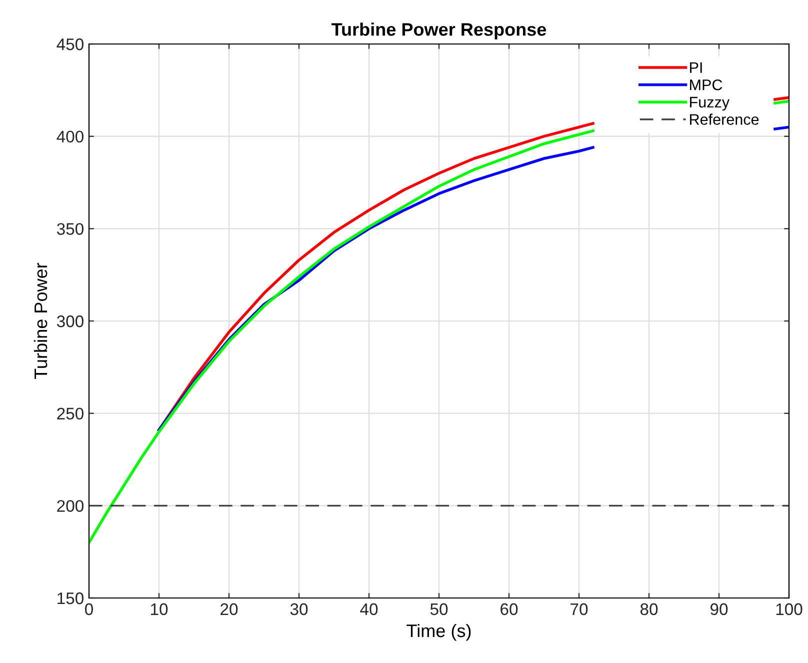 The image size is (808, 663). Describe the element at coordinates (41, 320) in the screenshot. I see `y-axis-title: Turbine Power` at that location.